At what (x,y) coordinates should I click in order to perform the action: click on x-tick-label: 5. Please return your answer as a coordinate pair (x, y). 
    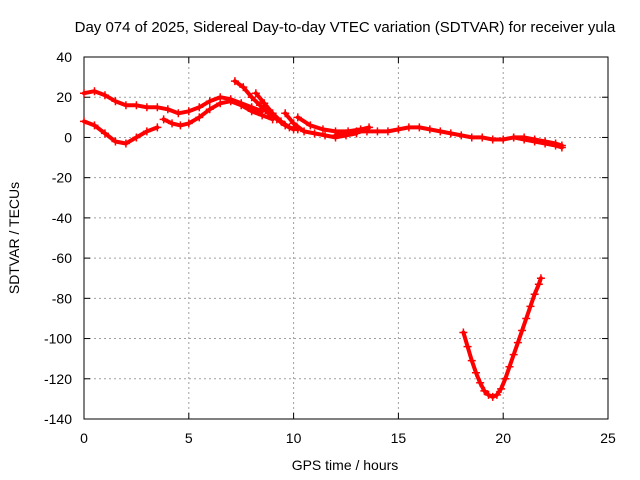
    Looking at the image, I should click on (189, 438).